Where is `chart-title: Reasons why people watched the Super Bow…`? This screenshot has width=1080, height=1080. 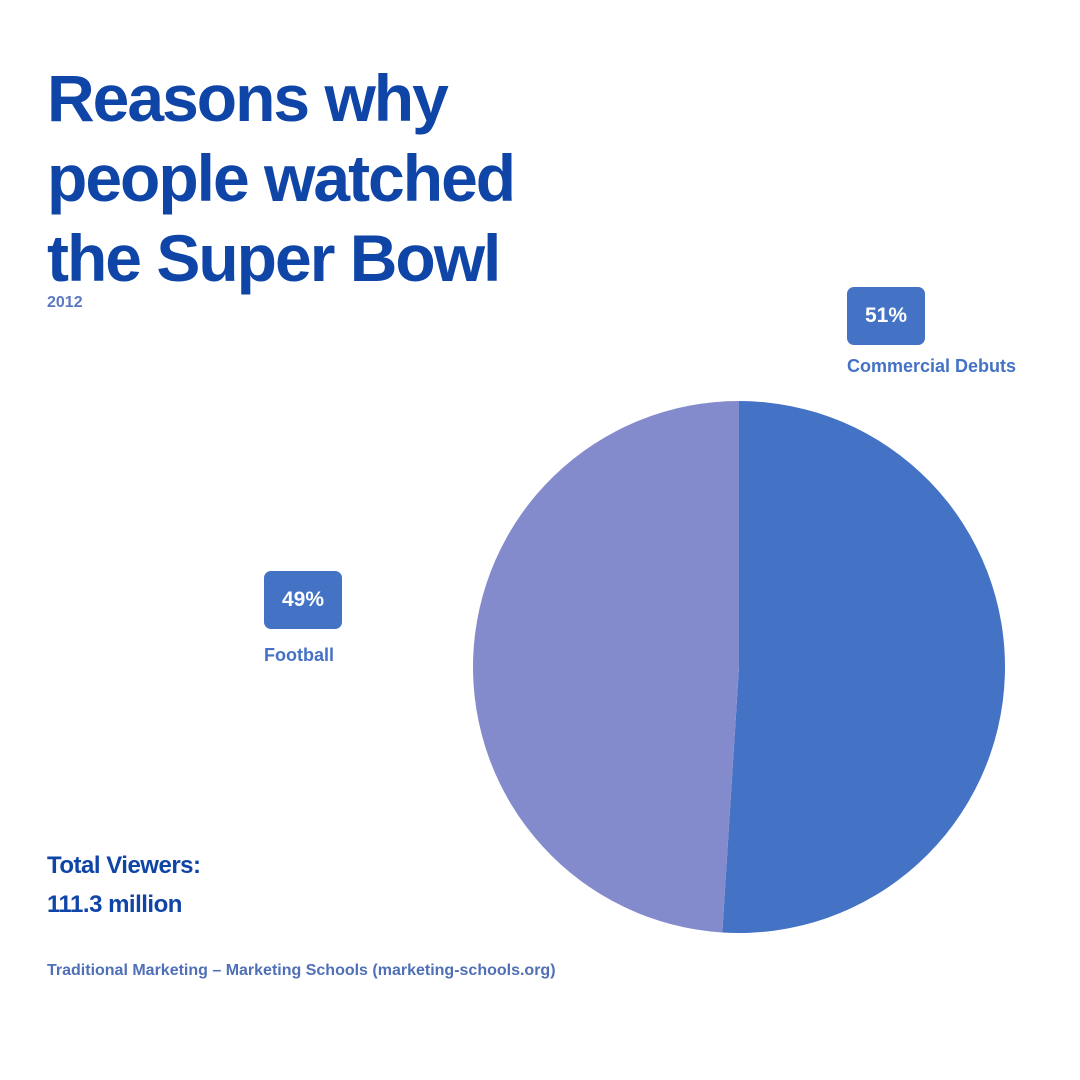
chart-title: Reasons why people watched the Super Bow… is located at coordinates (327, 178).